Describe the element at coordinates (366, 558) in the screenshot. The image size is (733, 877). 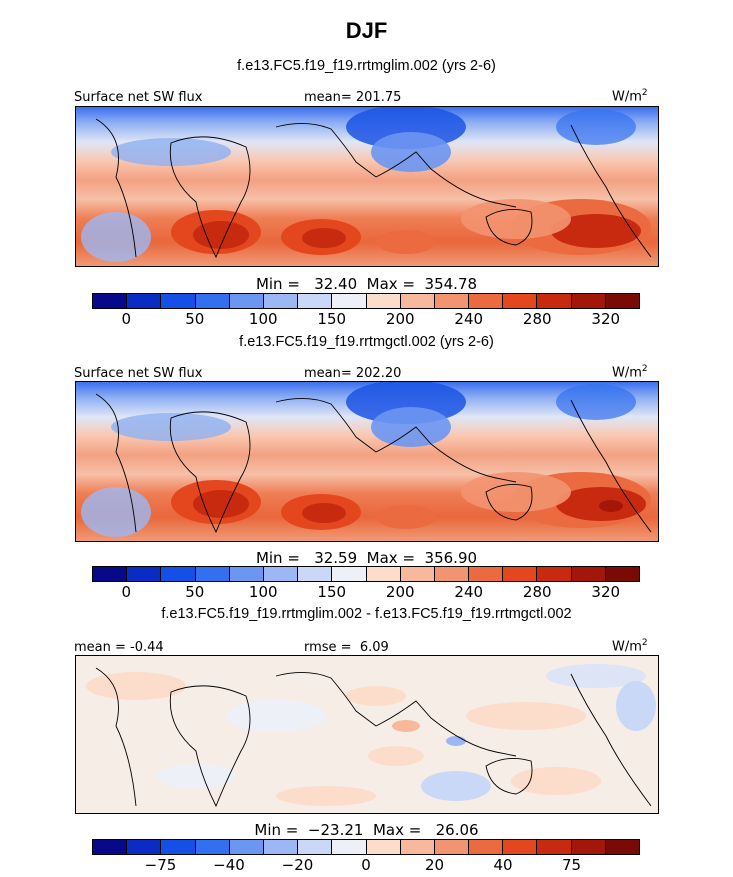
I see `panel-2-min-max: Min = 32.59 Max = 356.90` at that location.